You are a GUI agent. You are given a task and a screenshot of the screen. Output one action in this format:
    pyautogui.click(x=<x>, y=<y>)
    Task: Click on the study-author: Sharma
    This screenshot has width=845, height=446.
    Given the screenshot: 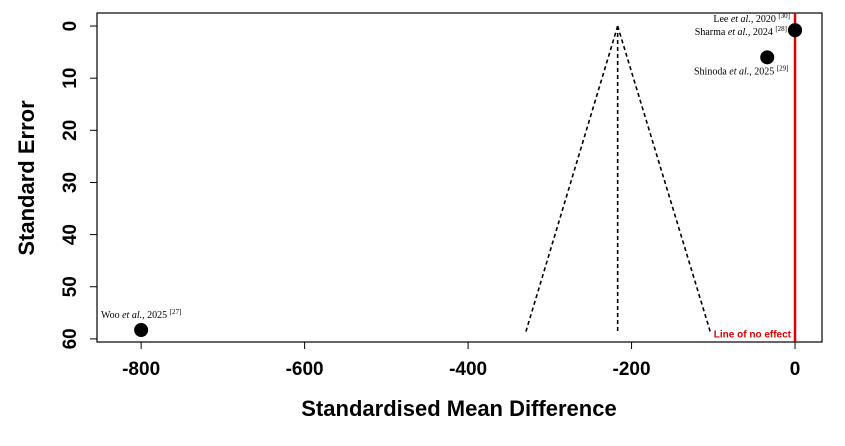 What is the action you would take?
    pyautogui.click(x=710, y=33)
    